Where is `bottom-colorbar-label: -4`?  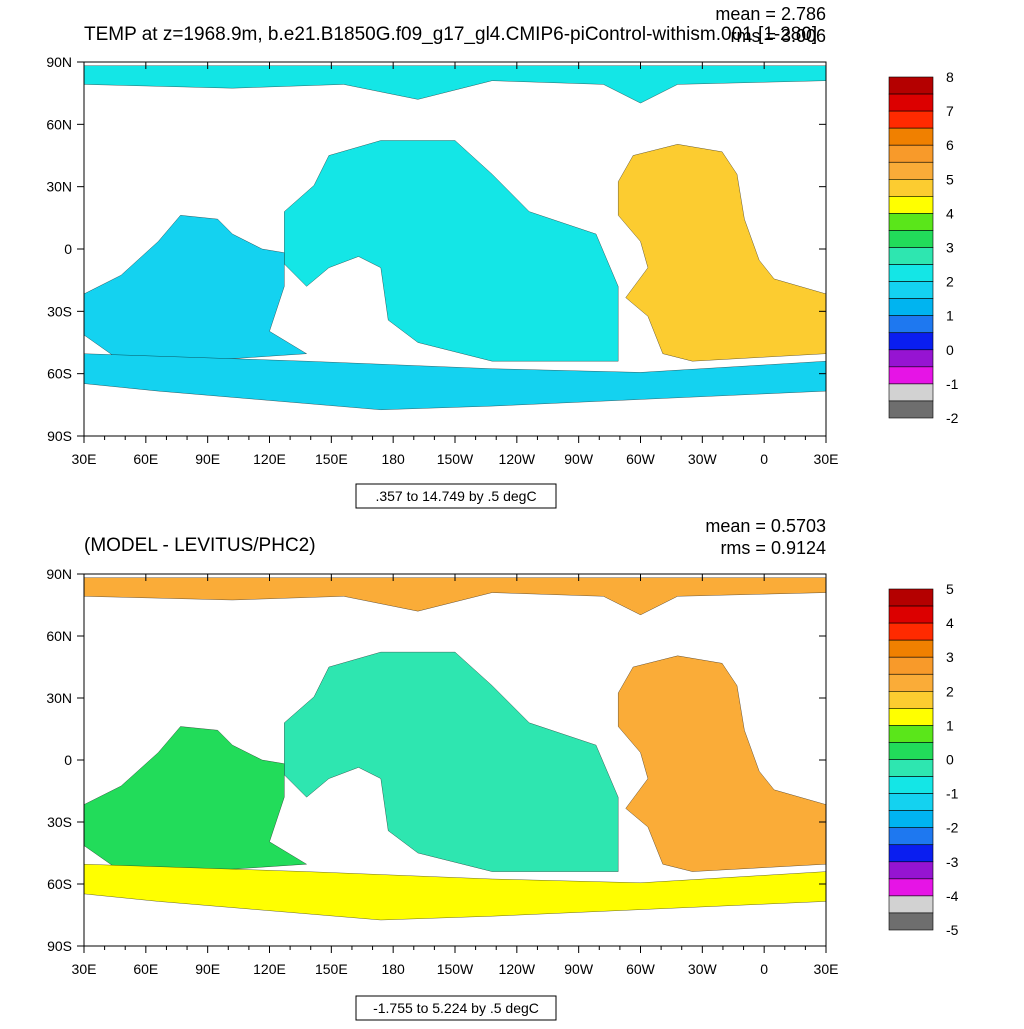
bottom-colorbar-label: -4 is located at coordinates (952, 896).